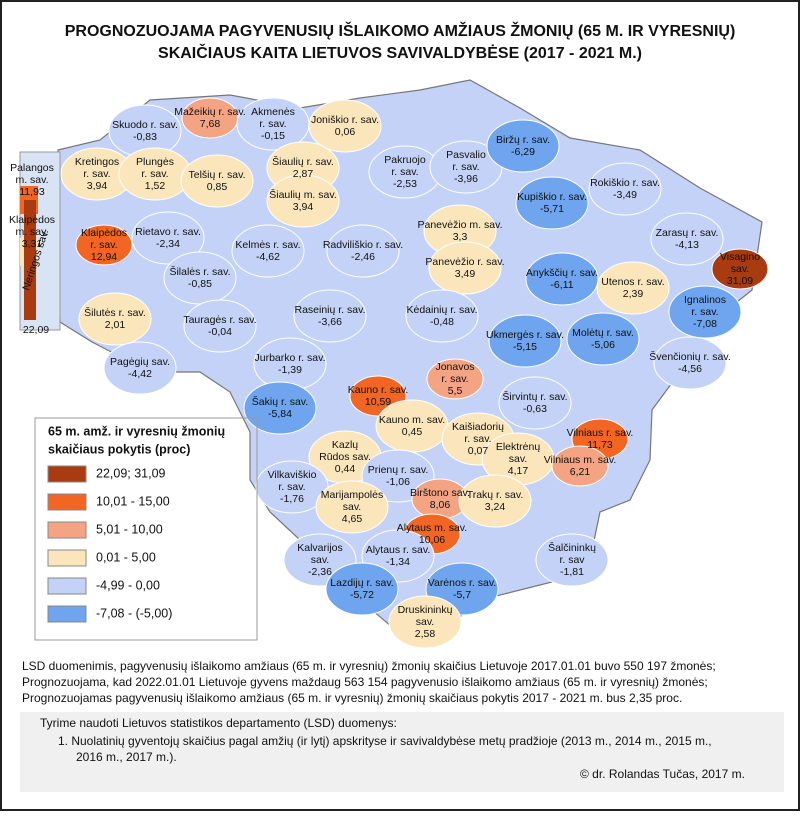 The height and width of the screenshot is (816, 800). Describe the element at coordinates (603, 333) in the screenshot. I see `region-name: Molėtų r. sav.` at that location.